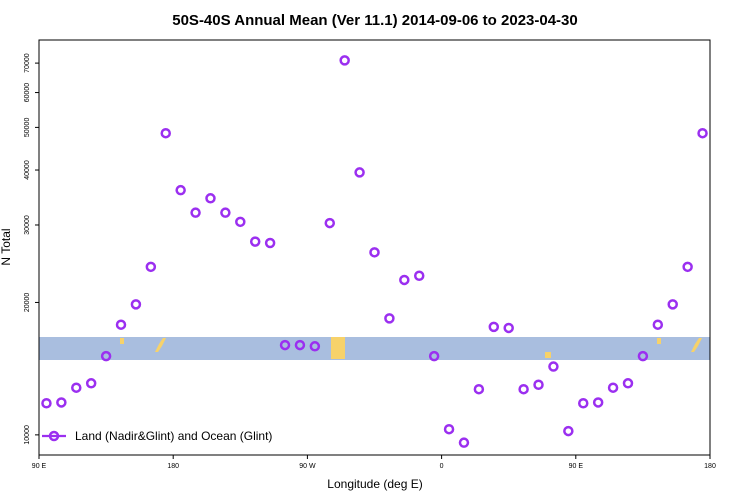 The height and width of the screenshot is (500, 750). Describe the element at coordinates (27, 128) in the screenshot. I see `y-tick-label: 50000` at that location.